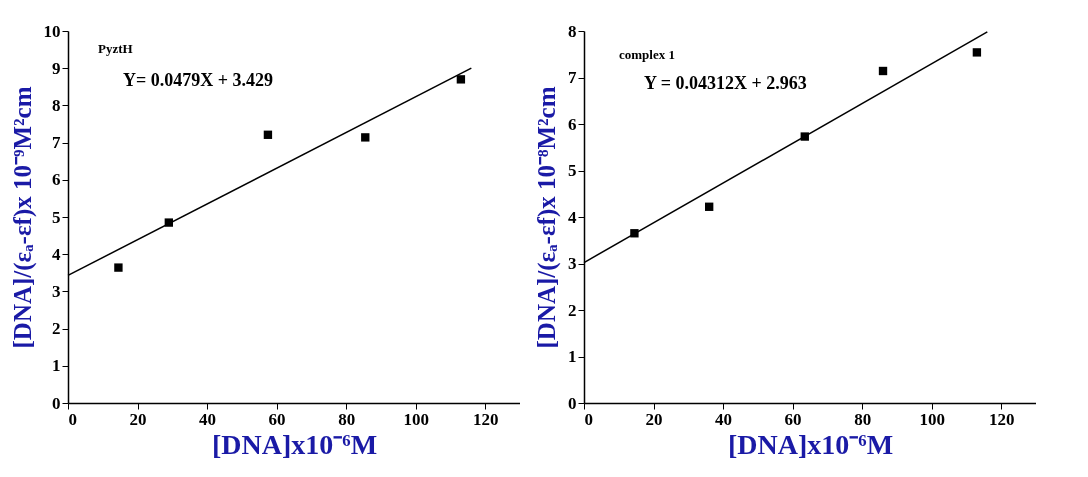  What do you see at coordinates (22, 217) in the screenshot?
I see `y-axis-title: [DNA]/(εₐ-εf)x 10⁻⁹M²cm` at bounding box center [22, 217].